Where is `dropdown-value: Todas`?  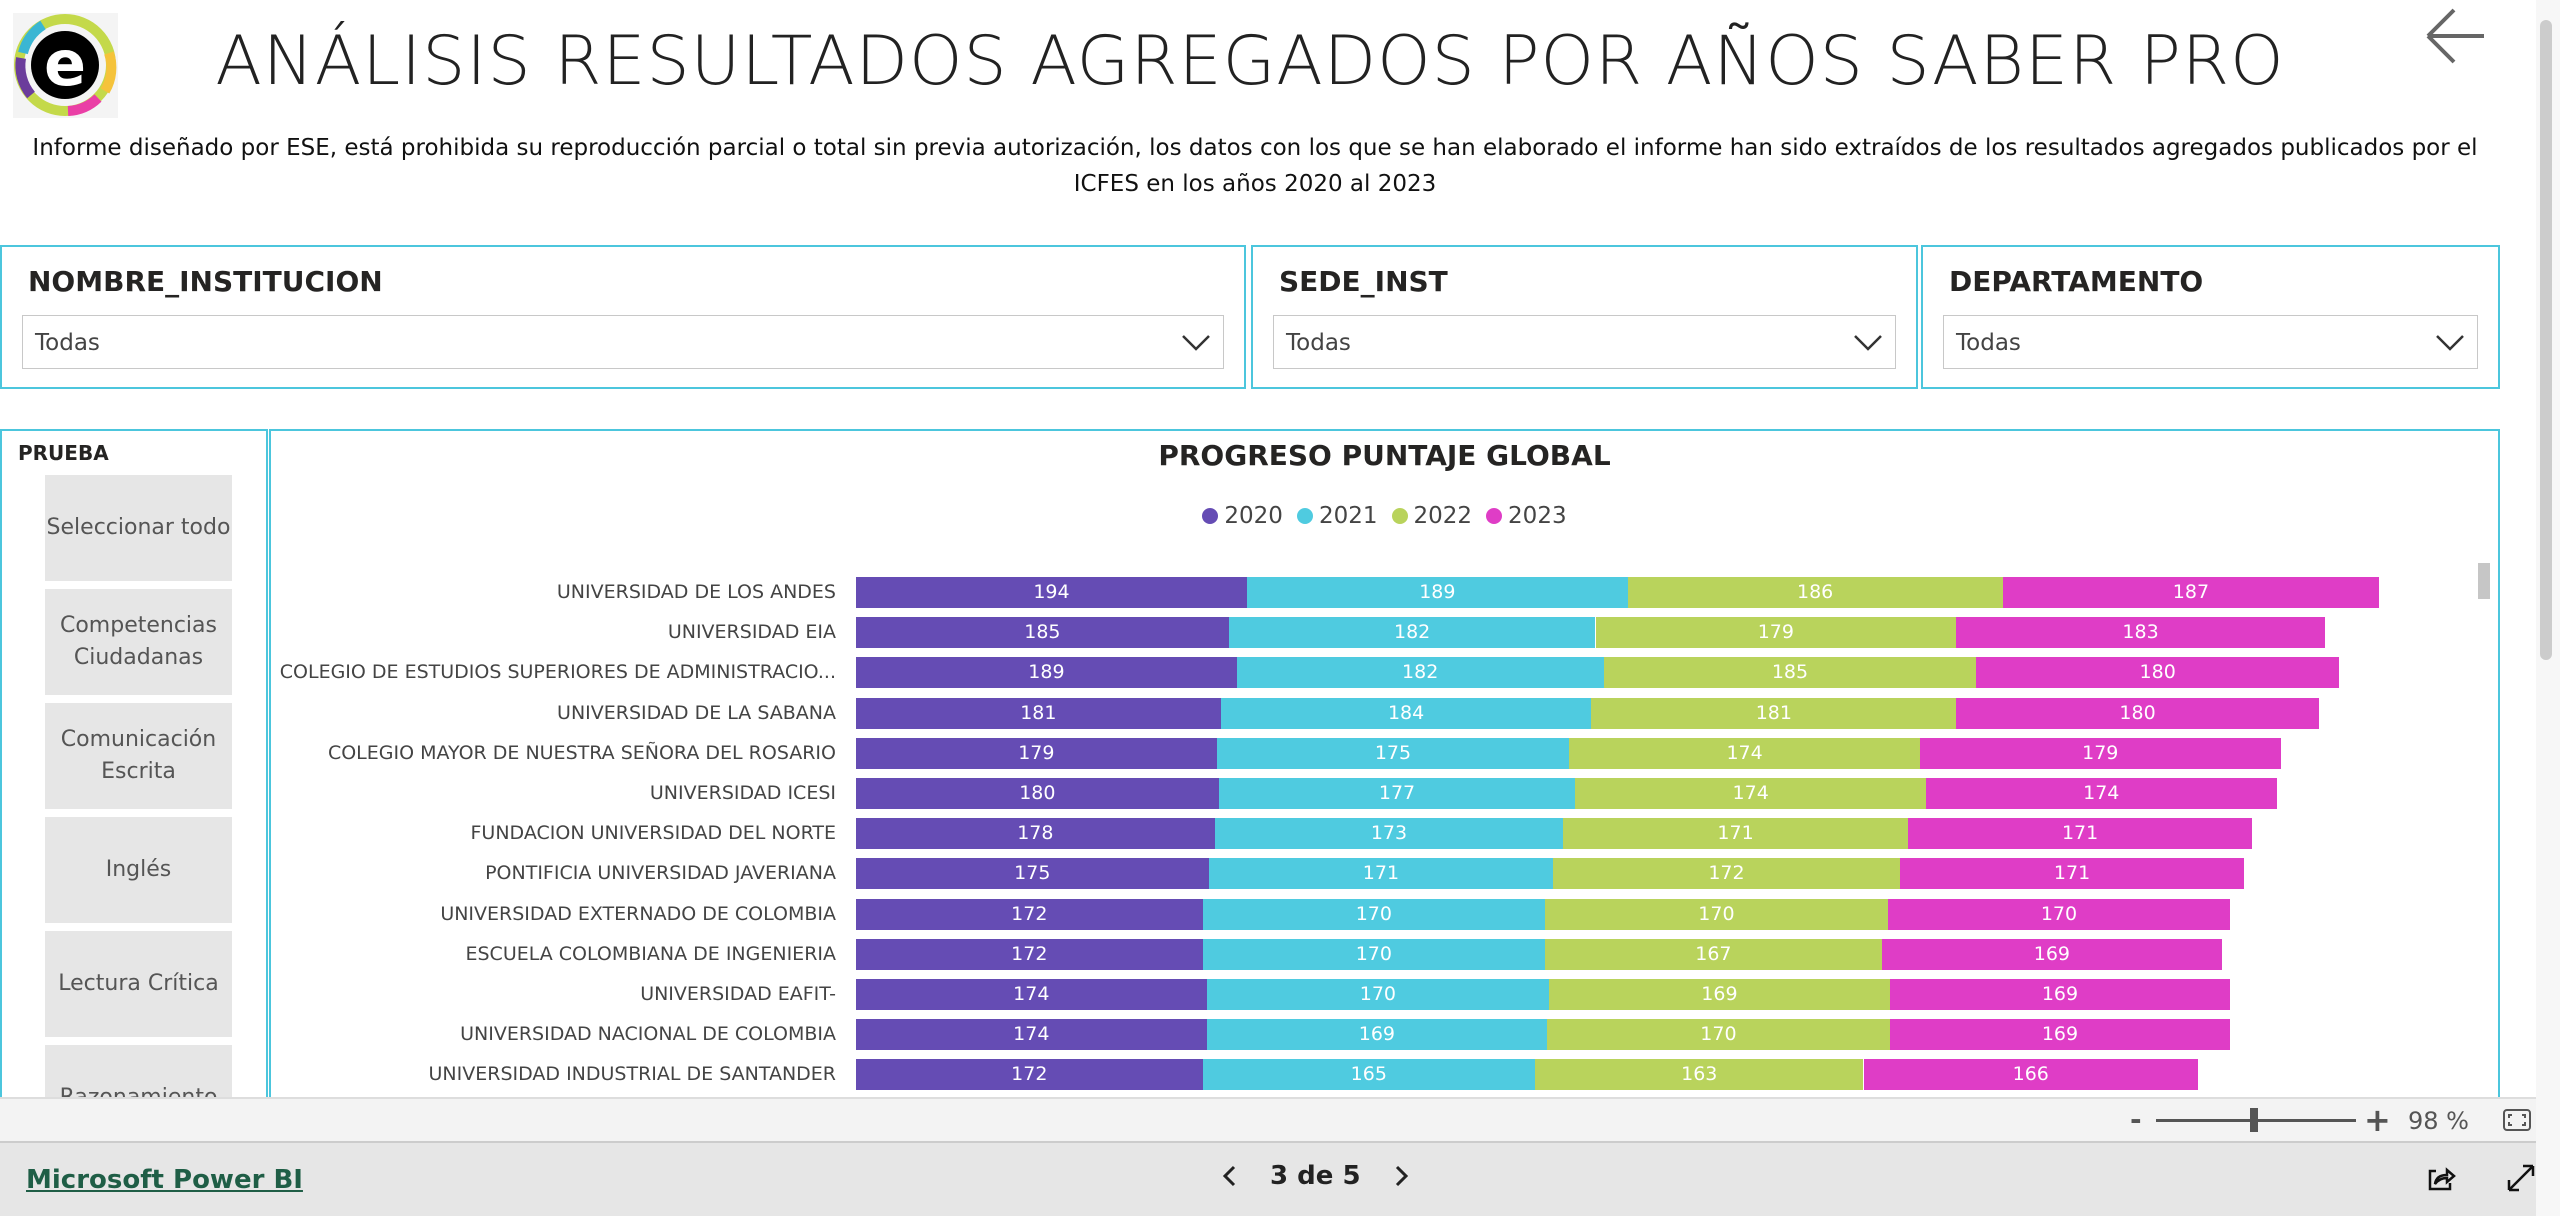 dropdown-value: Todas is located at coordinates (1318, 343).